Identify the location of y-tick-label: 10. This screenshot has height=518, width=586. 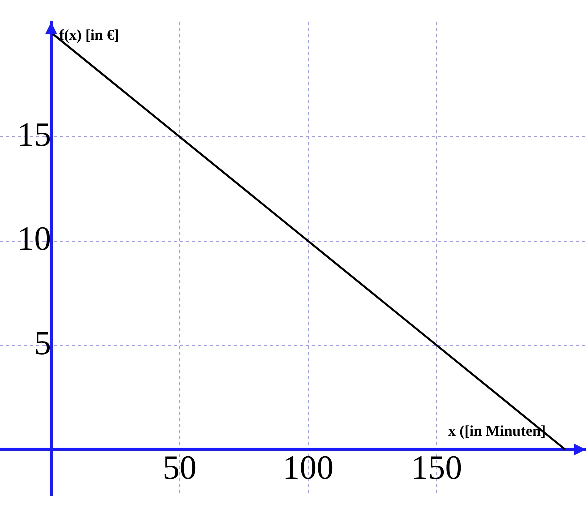
(34, 239).